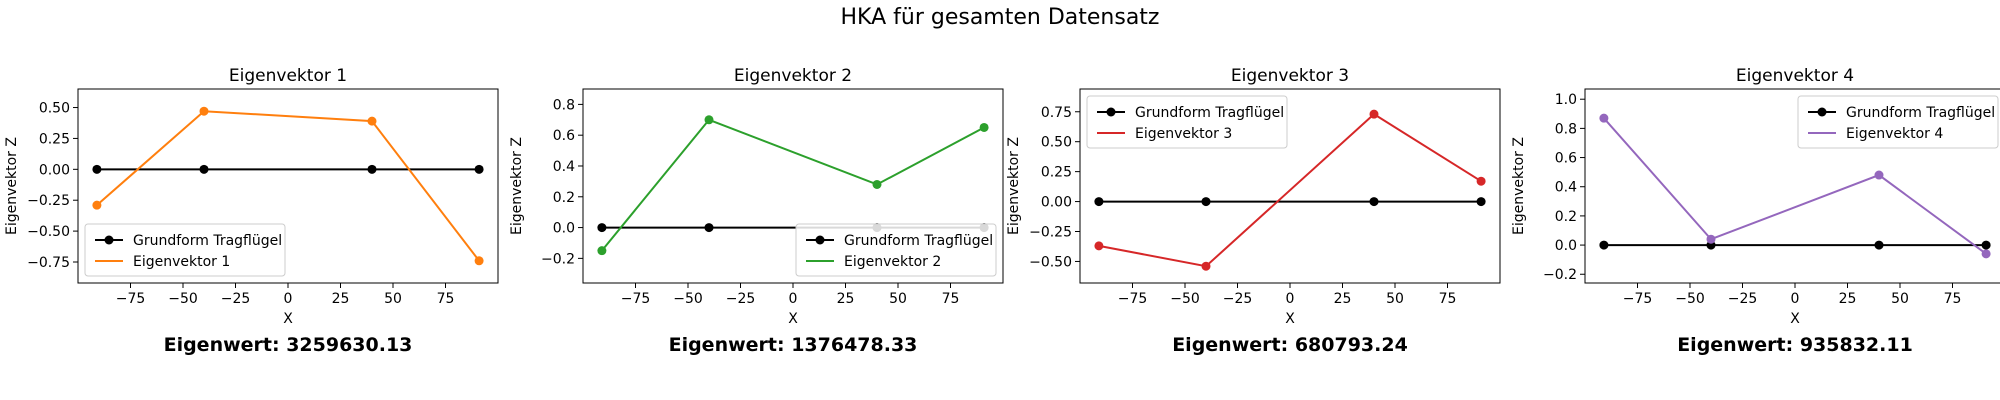  What do you see at coordinates (564, 167) in the screenshot?
I see `y-tick-label: 0.4` at bounding box center [564, 167].